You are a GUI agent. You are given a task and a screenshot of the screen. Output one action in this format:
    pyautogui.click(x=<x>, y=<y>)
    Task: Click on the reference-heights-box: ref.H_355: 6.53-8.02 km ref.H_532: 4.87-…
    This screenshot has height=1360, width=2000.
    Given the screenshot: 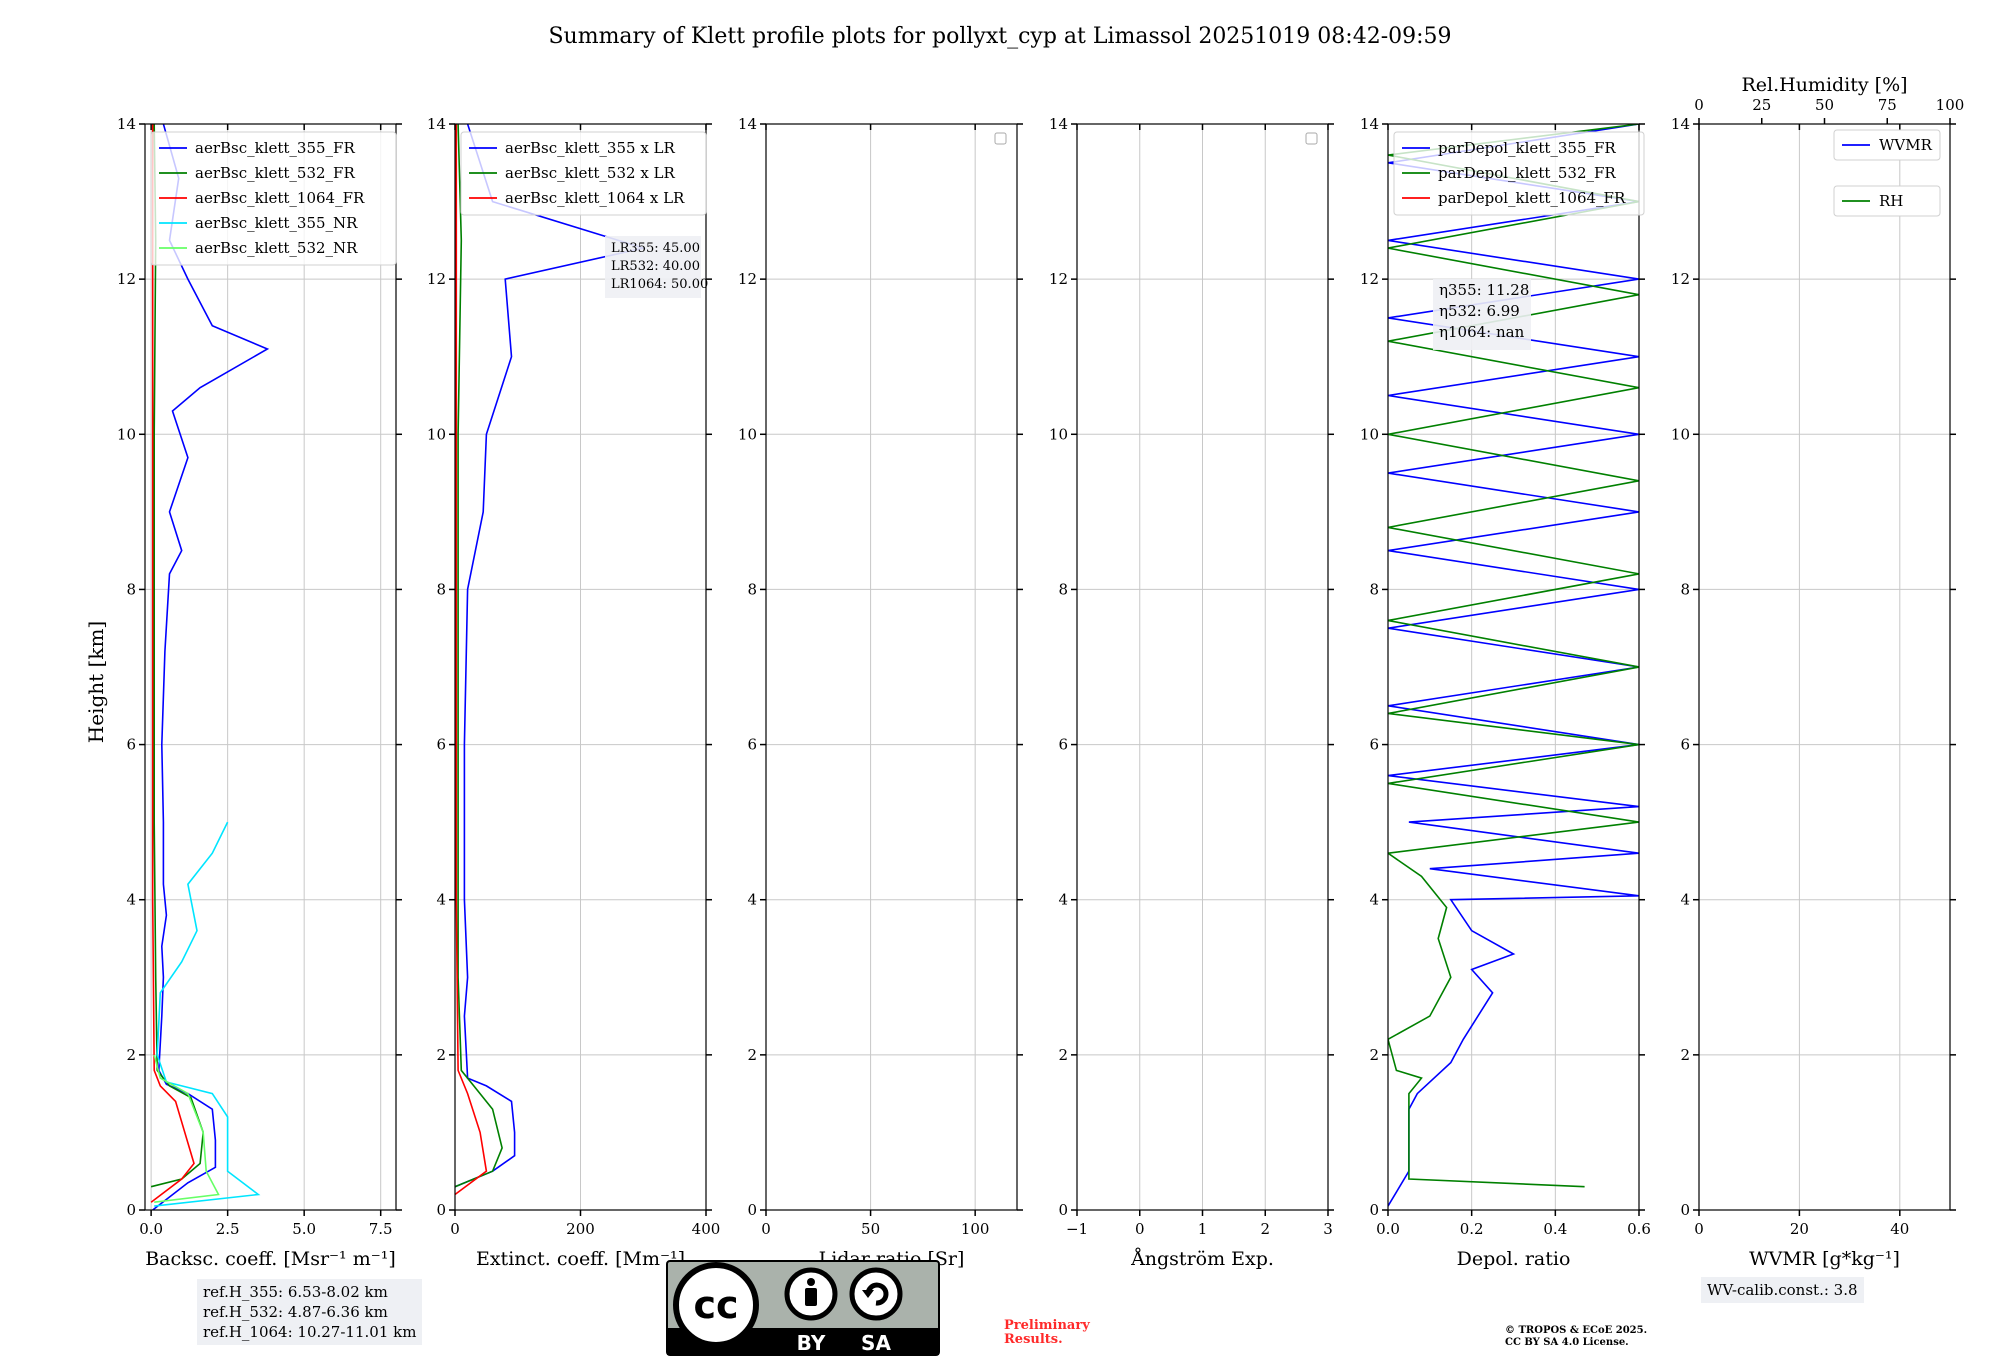 What is the action you would take?
    pyautogui.click(x=310, y=1312)
    